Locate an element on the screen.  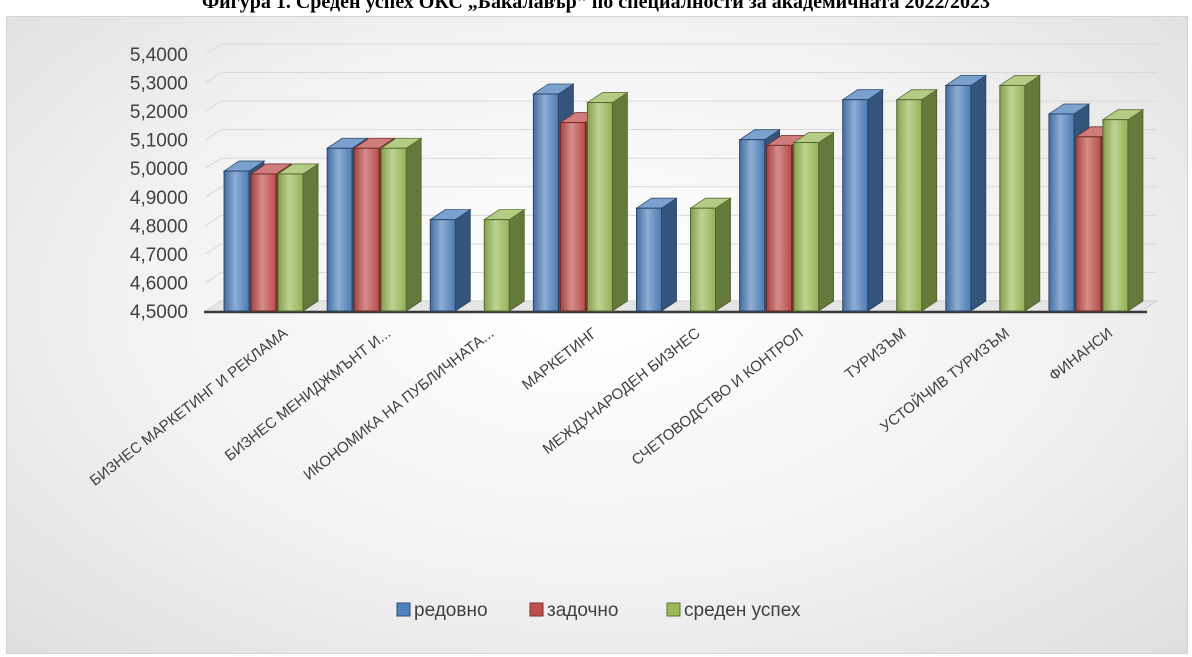
y-tick-label: 4,9000 is located at coordinates (159, 198).